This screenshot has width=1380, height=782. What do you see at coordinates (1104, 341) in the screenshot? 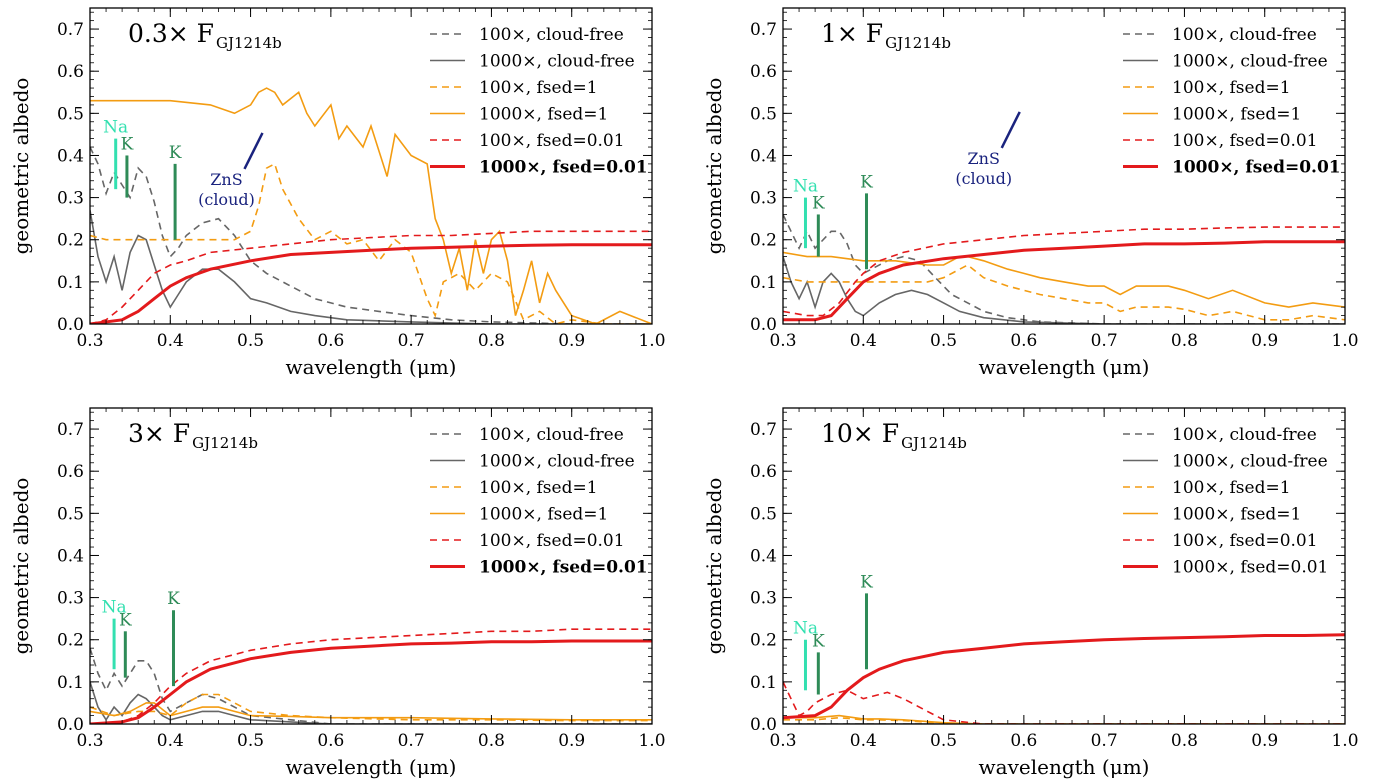
I see `x-tick-label: 0.7` at bounding box center [1104, 341].